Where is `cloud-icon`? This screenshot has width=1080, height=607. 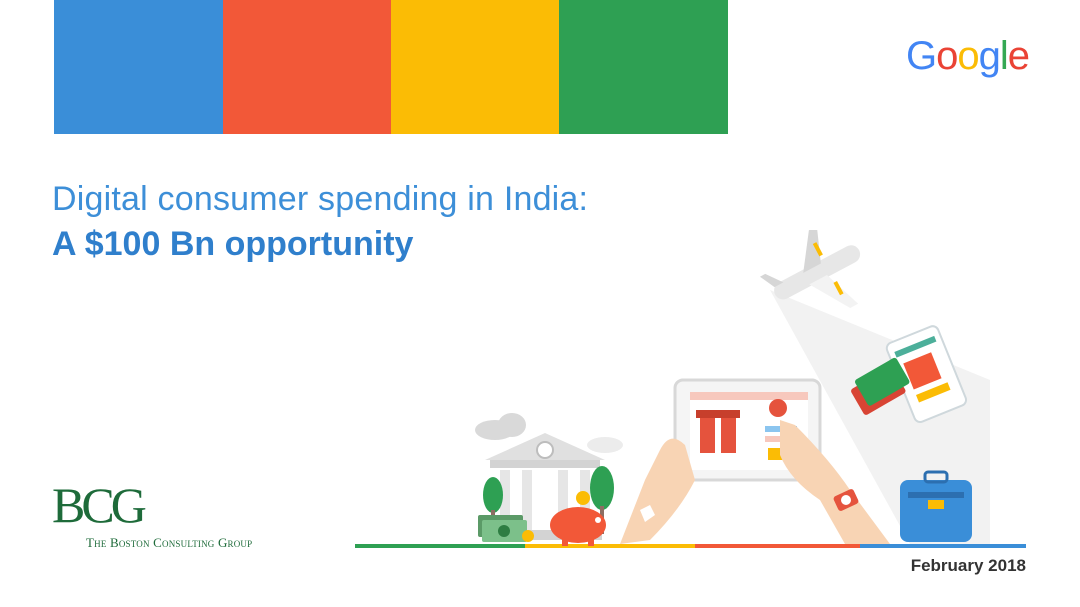 cloud-icon is located at coordinates (549, 433).